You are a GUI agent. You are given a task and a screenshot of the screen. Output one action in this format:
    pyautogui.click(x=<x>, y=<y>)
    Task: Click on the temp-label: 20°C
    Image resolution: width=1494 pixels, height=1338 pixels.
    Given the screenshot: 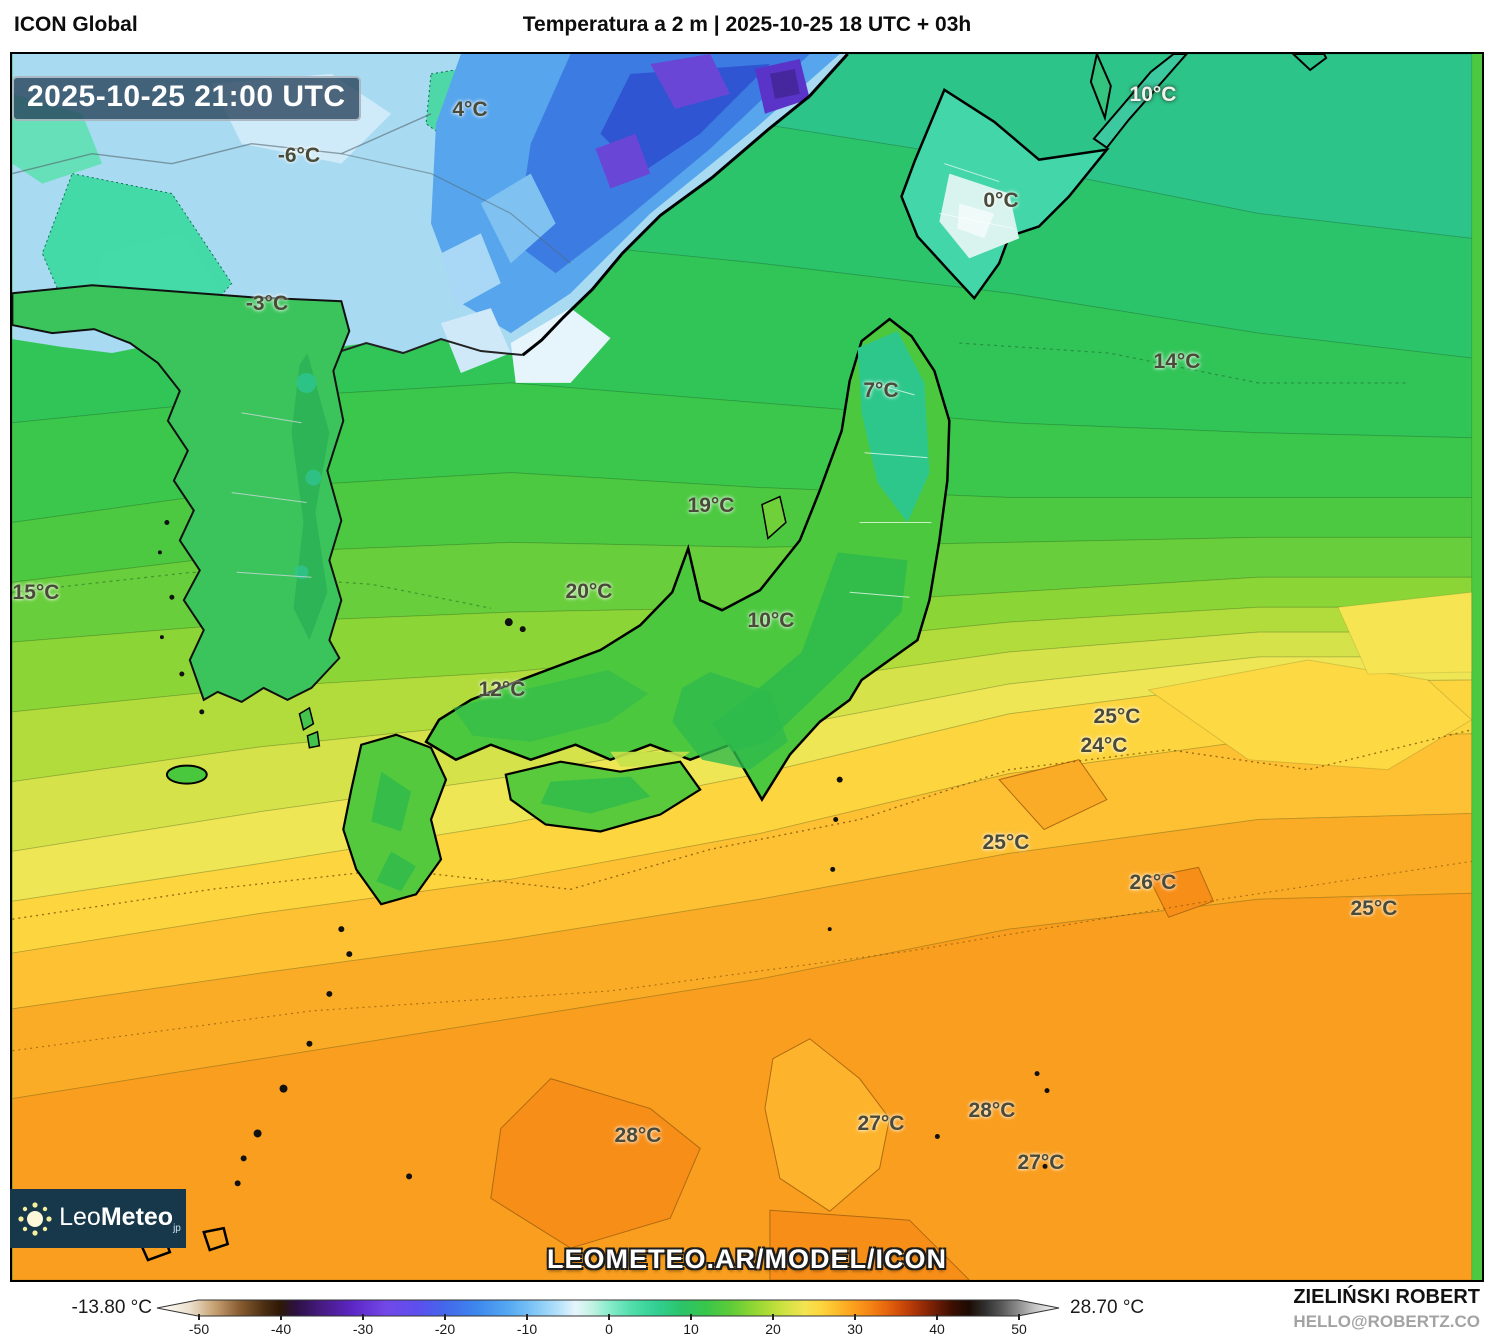 What is the action you would take?
    pyautogui.click(x=589, y=591)
    